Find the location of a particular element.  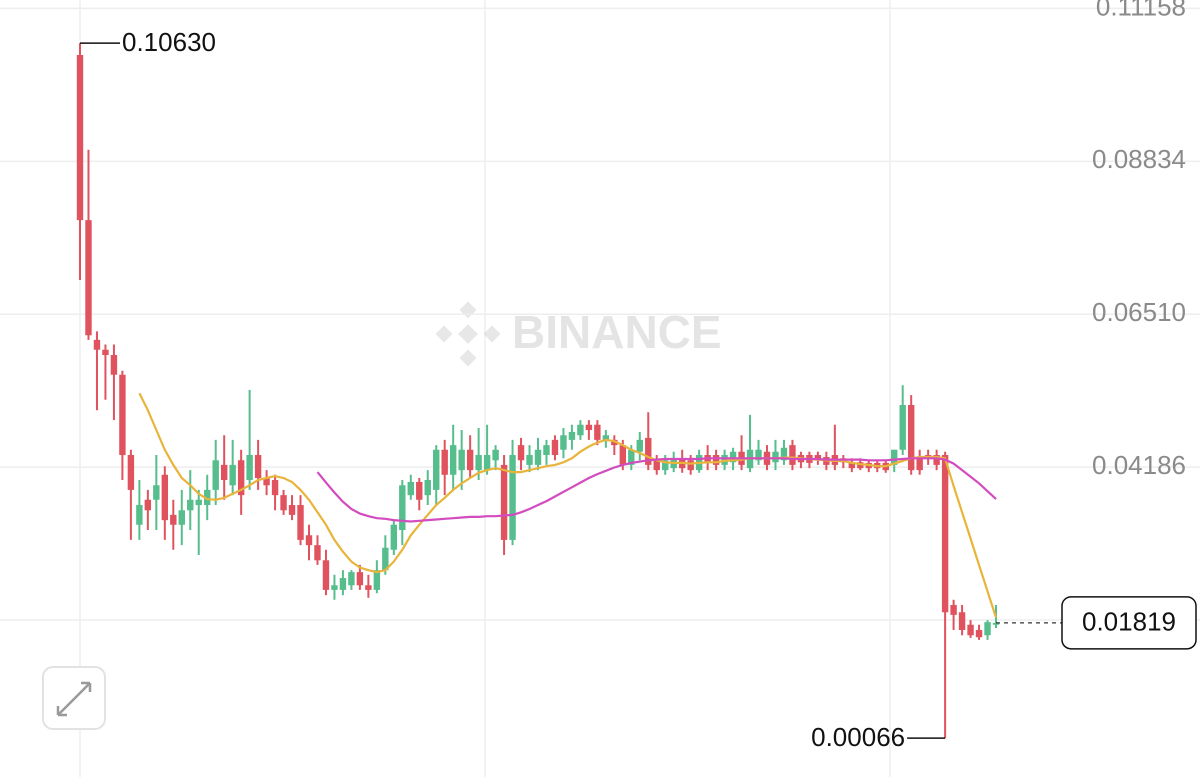

watermark: BINANCE is located at coordinates (578, 334).